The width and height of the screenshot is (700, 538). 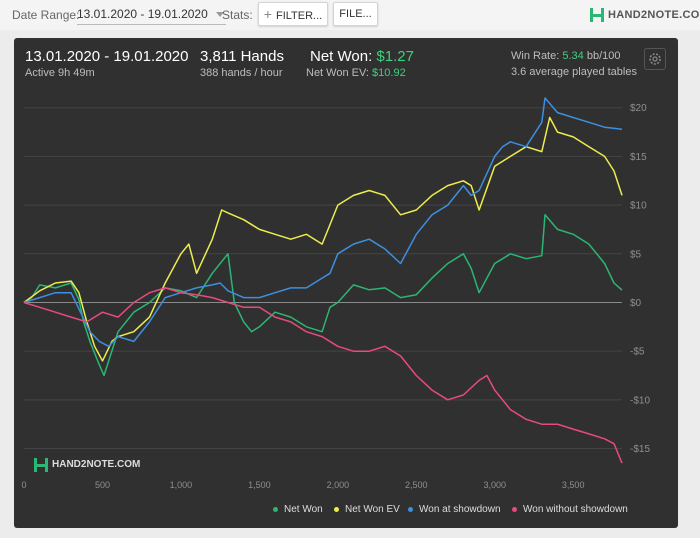 I want to click on y-tick-label: $20, so click(x=638, y=108).